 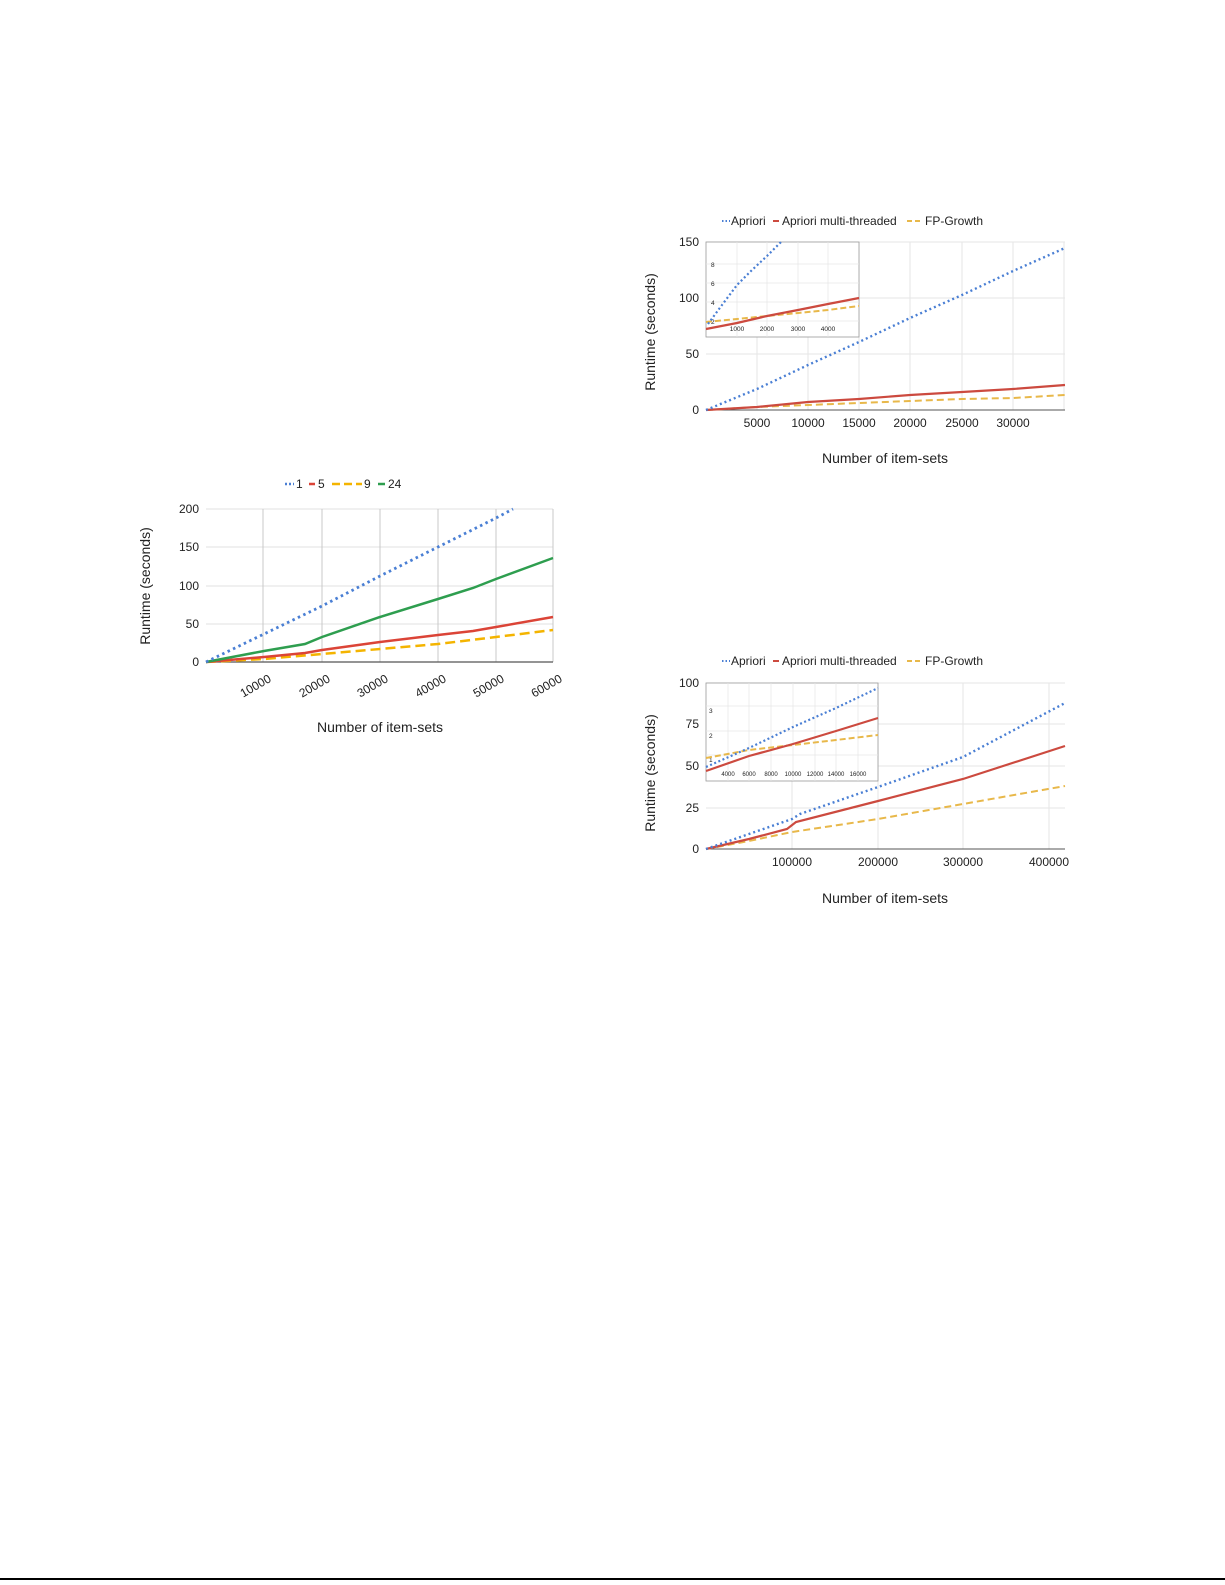 What do you see at coordinates (910, 423) in the screenshot?
I see `svg-text: 20000` at bounding box center [910, 423].